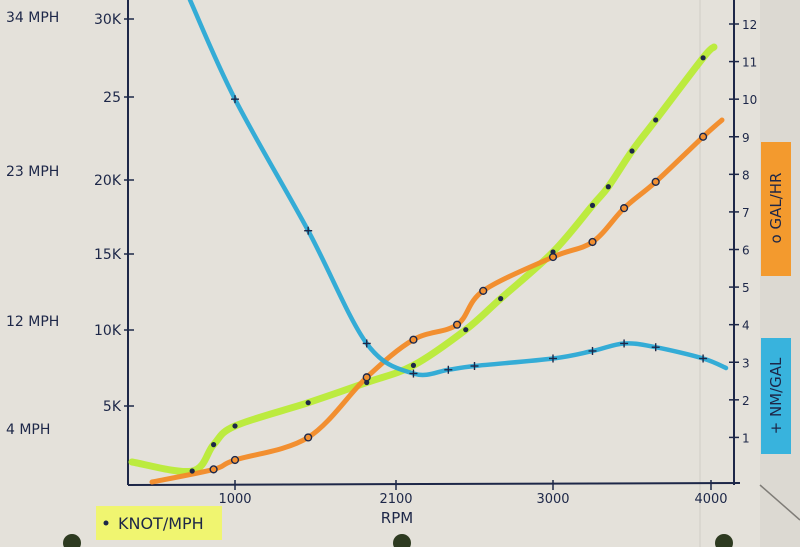 The width and height of the screenshot is (800, 547). I want to click on left-tick-label: 15K, so click(108, 255).